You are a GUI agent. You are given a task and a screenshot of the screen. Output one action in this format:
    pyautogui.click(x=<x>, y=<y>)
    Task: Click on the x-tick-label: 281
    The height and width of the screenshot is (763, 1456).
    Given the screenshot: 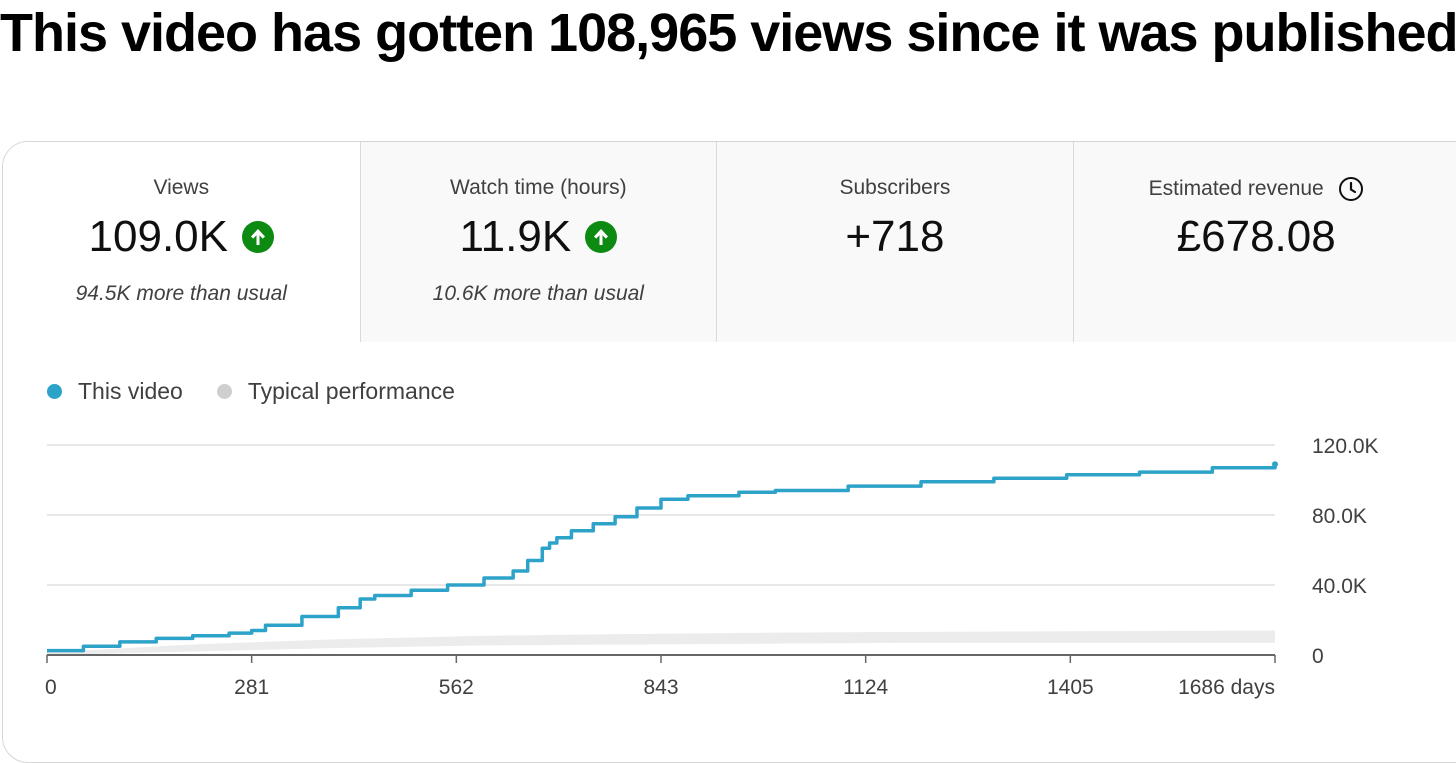 What is the action you would take?
    pyautogui.click(x=251, y=687)
    